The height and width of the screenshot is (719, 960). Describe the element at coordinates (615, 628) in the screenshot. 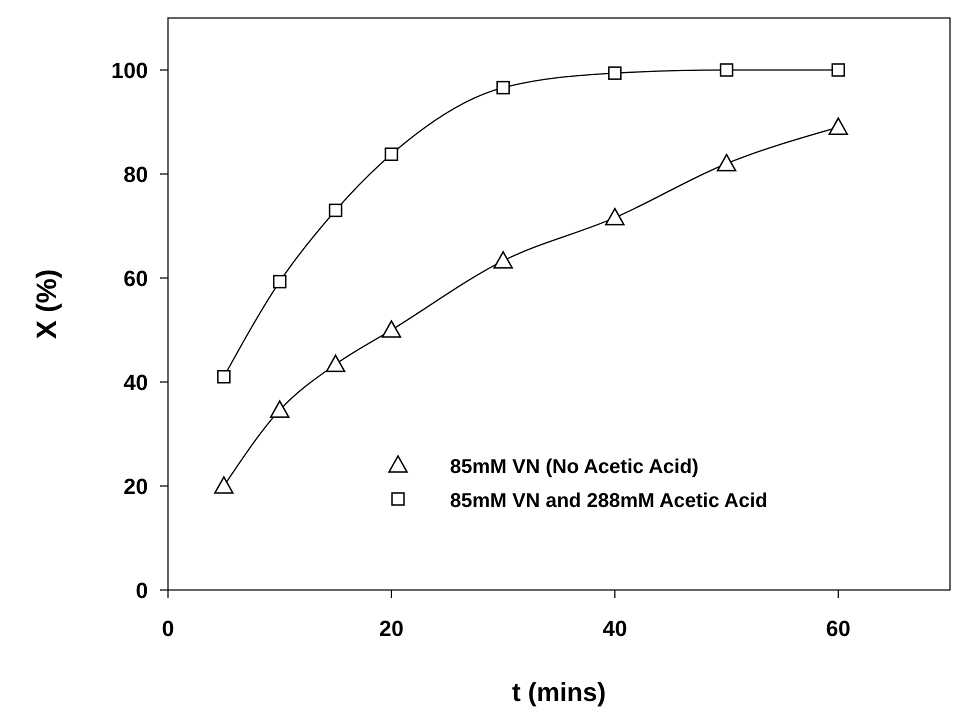

I see `x-tick-label: 40` at that location.